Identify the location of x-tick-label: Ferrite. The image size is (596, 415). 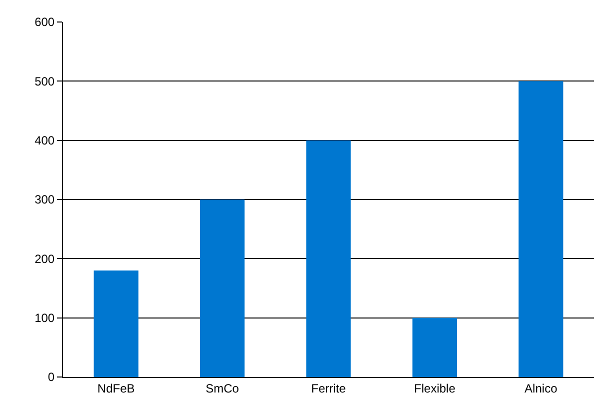
(328, 388).